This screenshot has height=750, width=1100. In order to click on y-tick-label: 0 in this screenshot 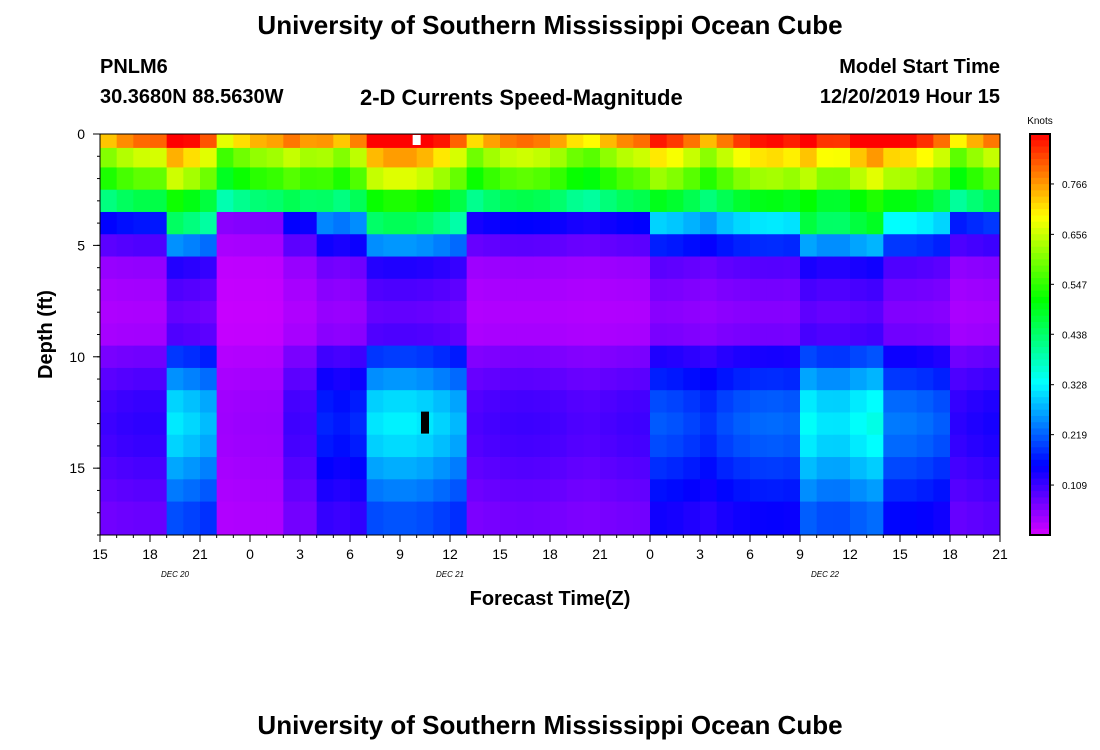, I will do `click(81, 134)`.